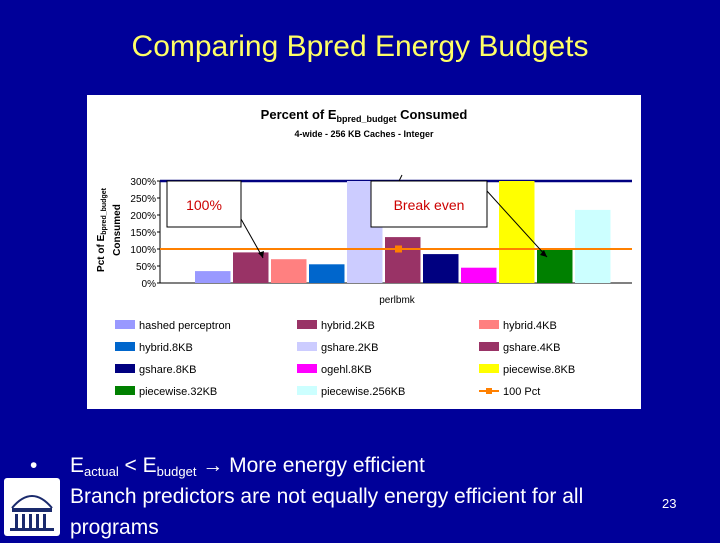 Image resolution: width=720 pixels, height=543 pixels. I want to click on chart-title: Percent of Ebpred_budget Consumed, so click(364, 115).